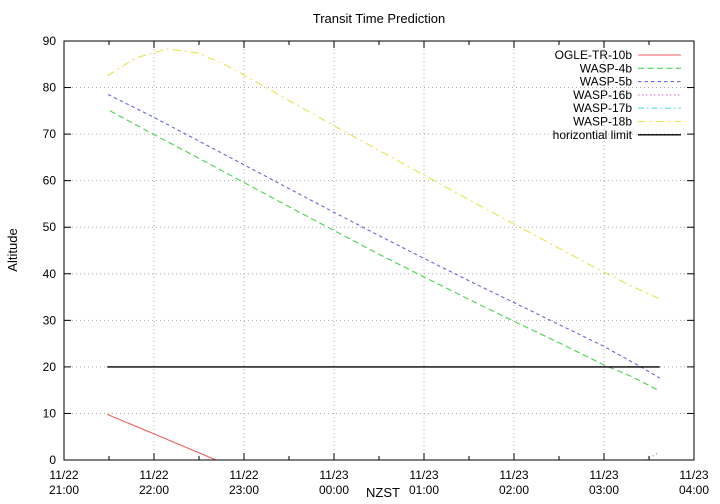 Image resolution: width=720 pixels, height=504 pixels. I want to click on legend-label-horizontial-limit: horizontial limit, so click(593, 135).